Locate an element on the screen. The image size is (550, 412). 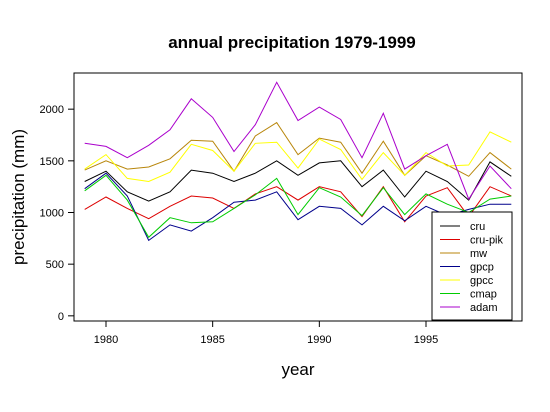
legend-label-mw: mw is located at coordinates (478, 254).